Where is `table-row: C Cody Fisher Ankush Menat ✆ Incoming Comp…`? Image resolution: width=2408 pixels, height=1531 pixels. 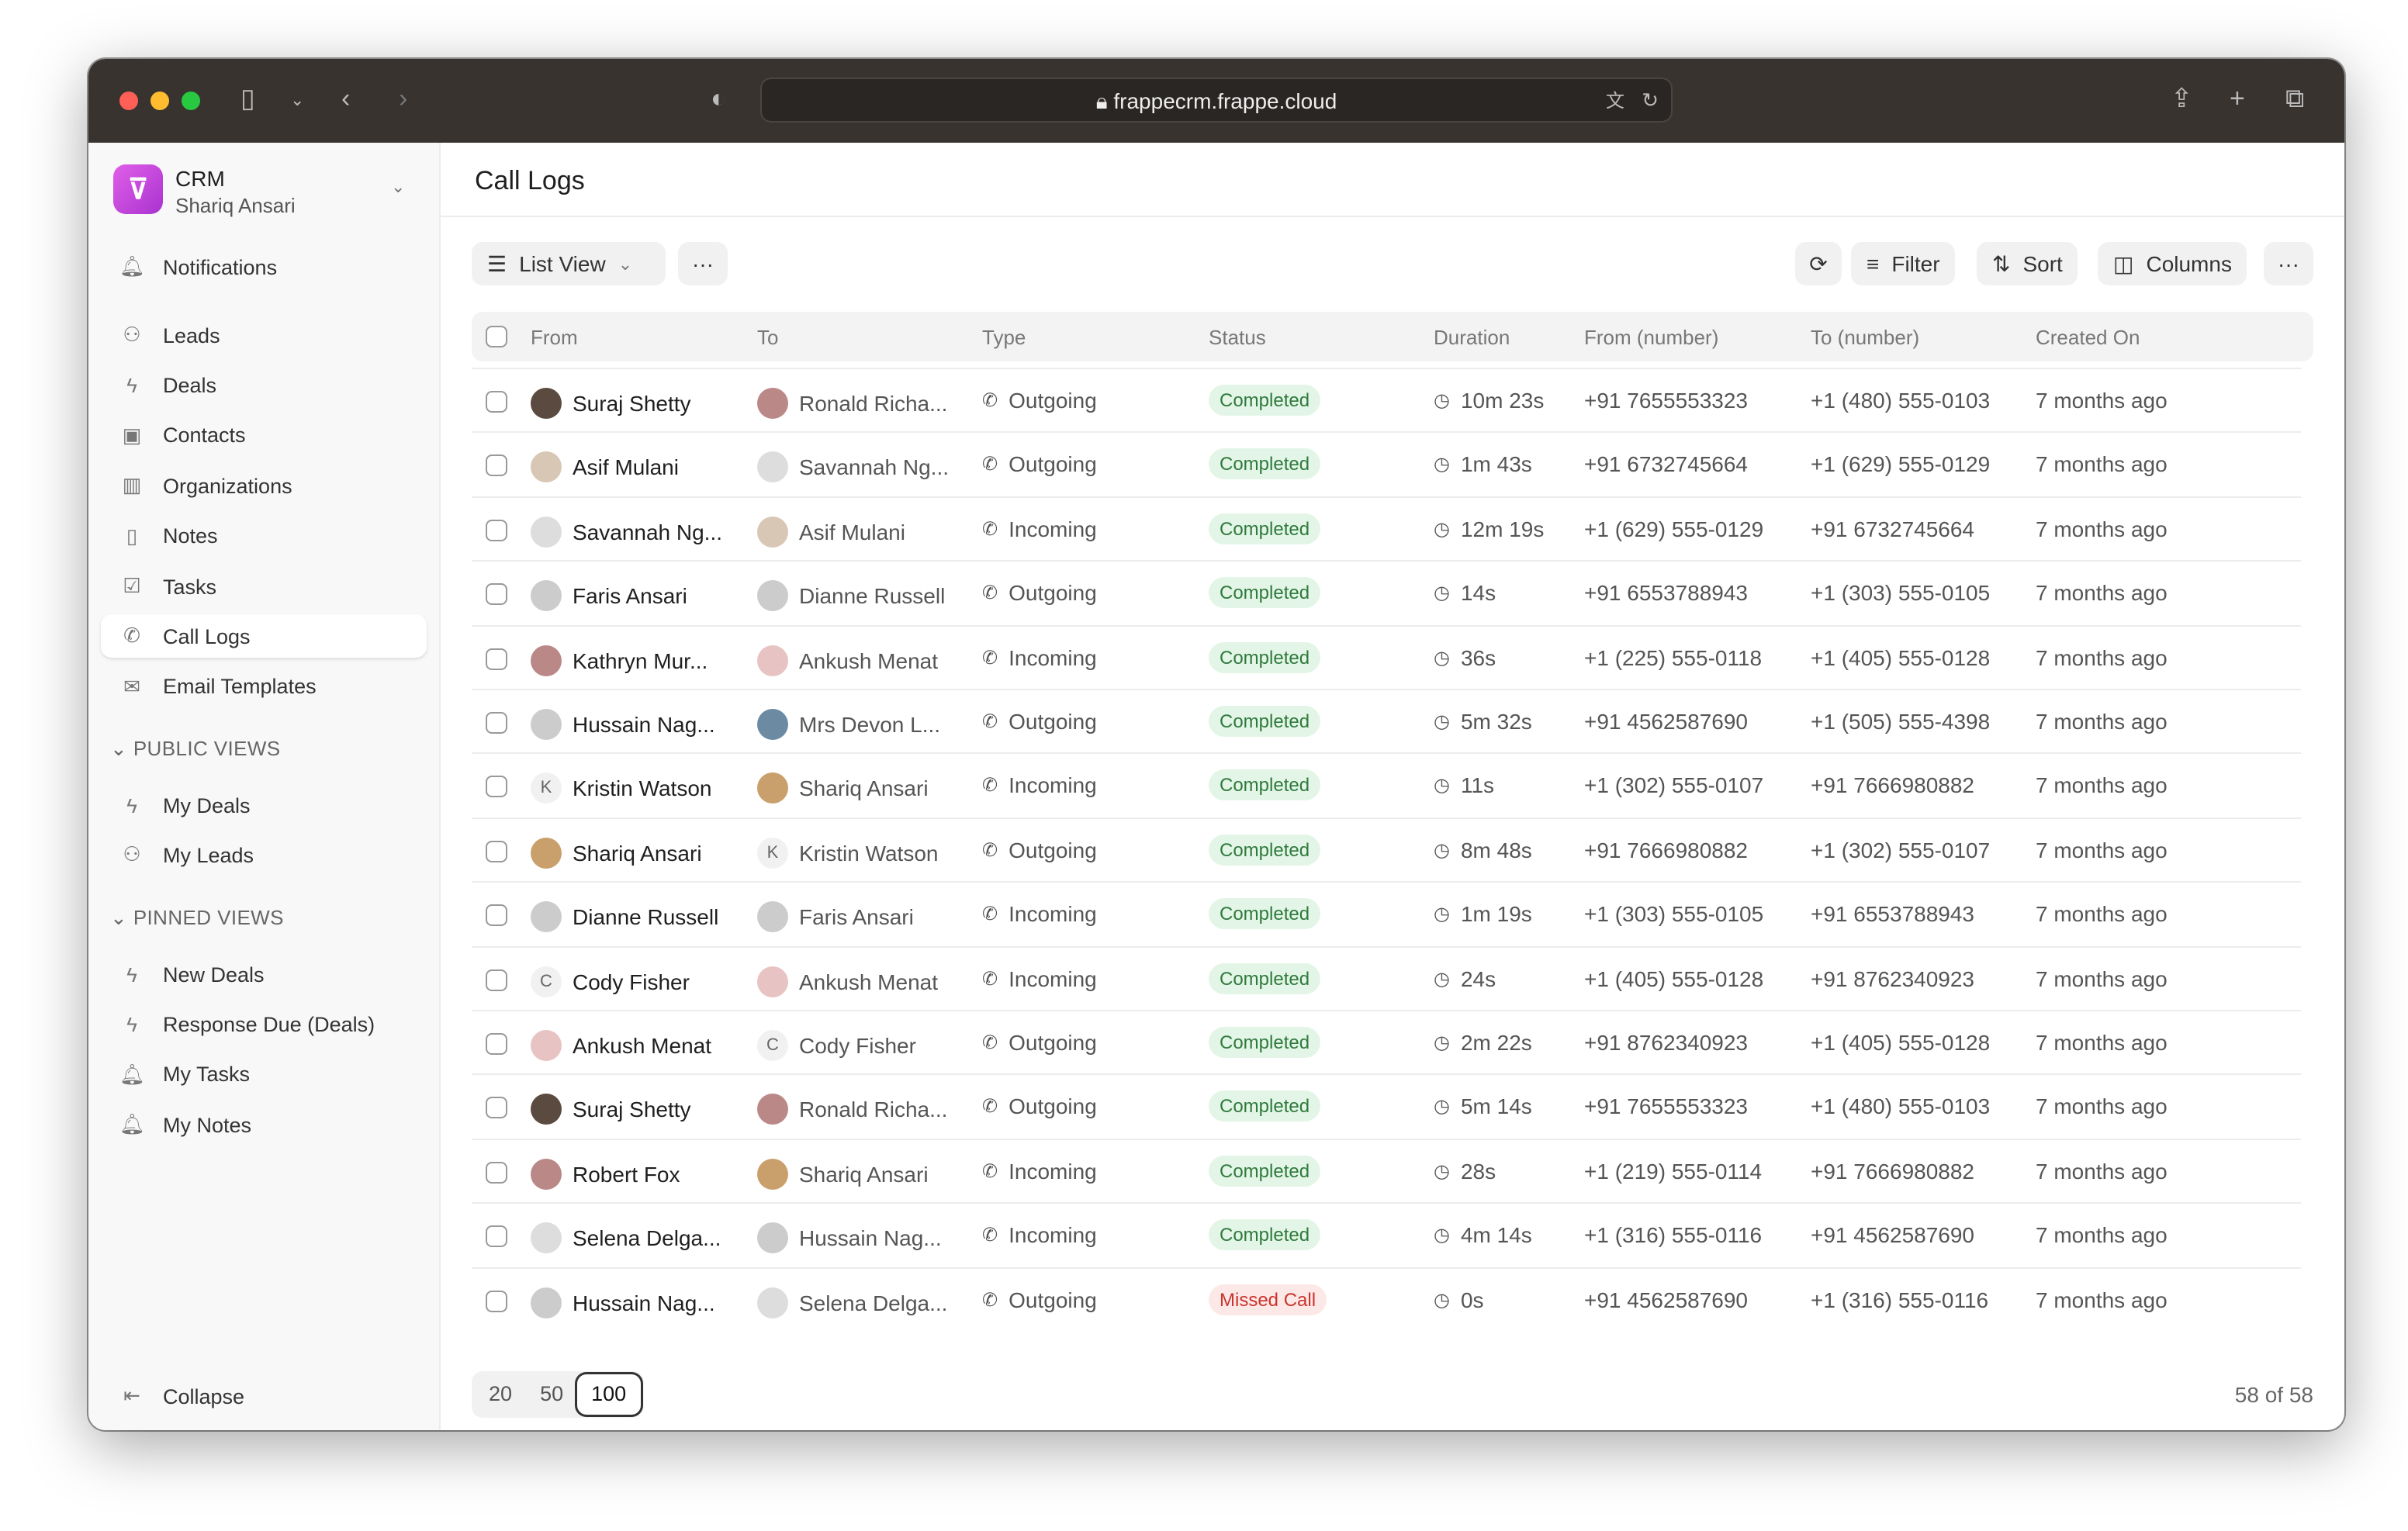
table-row: C Cody Fisher Ankush Menat ✆ Incoming Comp… is located at coordinates (1386, 977).